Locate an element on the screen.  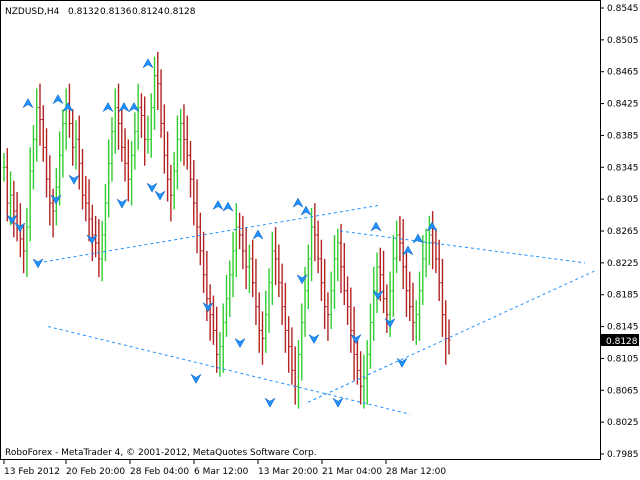
time-tick-label: 21 Mar 04:00 is located at coordinates (352, 472).